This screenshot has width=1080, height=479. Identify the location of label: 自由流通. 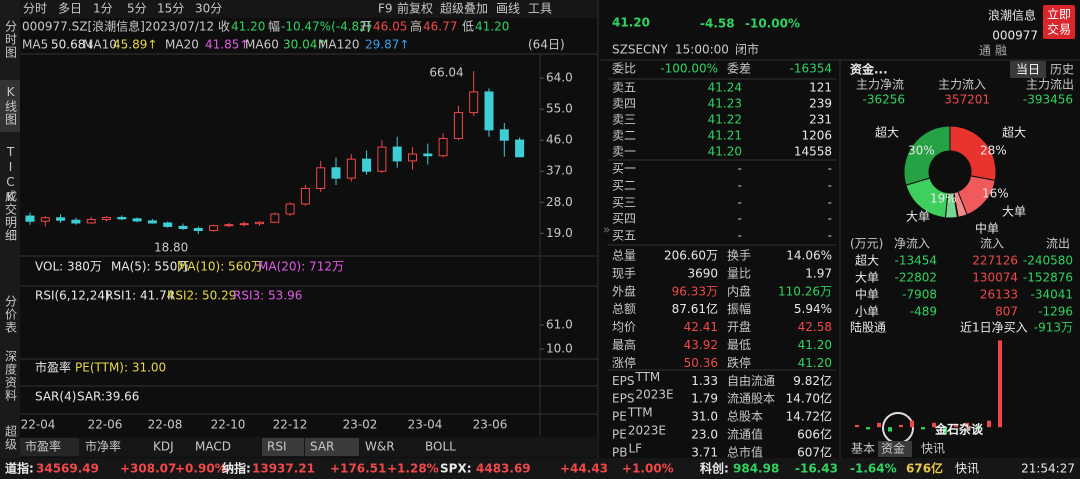
(751, 381).